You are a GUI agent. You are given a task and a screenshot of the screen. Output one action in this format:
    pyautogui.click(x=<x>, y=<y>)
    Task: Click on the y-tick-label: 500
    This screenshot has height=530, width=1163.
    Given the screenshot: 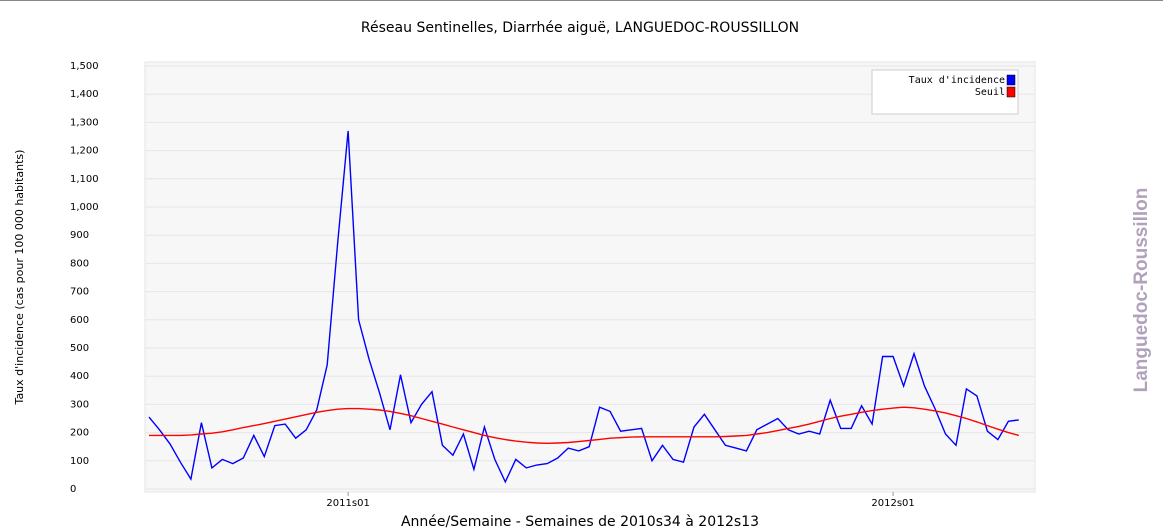 What is the action you would take?
    pyautogui.click(x=79, y=348)
    